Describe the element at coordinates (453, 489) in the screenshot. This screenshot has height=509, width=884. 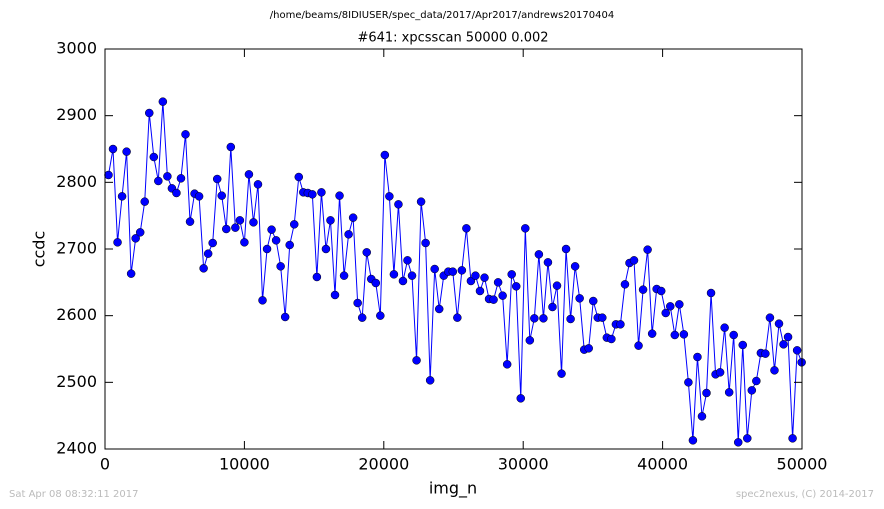
I see `x-axis-label: img_n` at that location.